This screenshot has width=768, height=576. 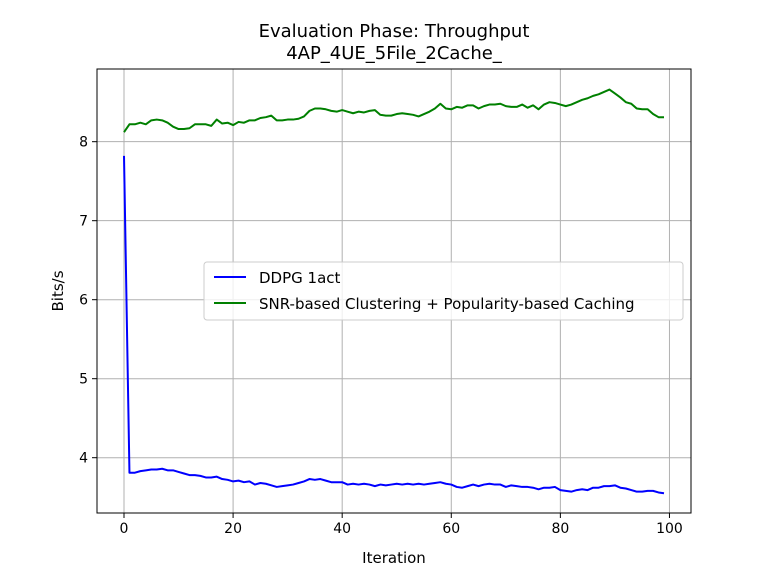 What do you see at coordinates (124, 529) in the screenshot?
I see `x-tick-label: 0` at bounding box center [124, 529].